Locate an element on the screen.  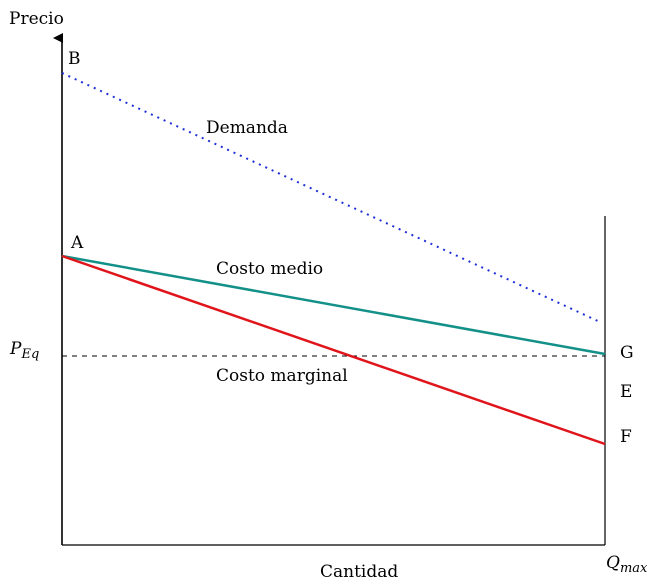
max-quantity-label: Qmax is located at coordinates (627, 564).